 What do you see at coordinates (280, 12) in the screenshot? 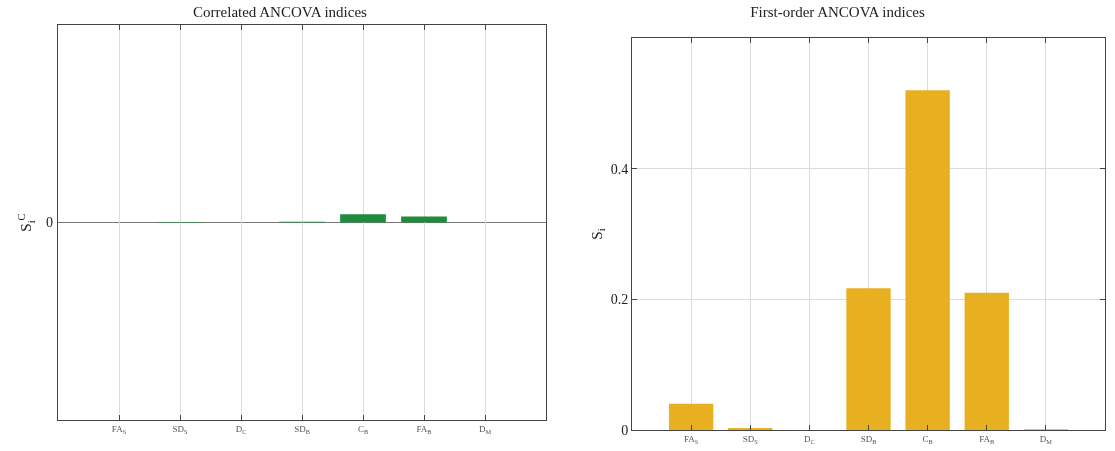
I see `chart-title: Correlated ANCOVA indices` at bounding box center [280, 12].